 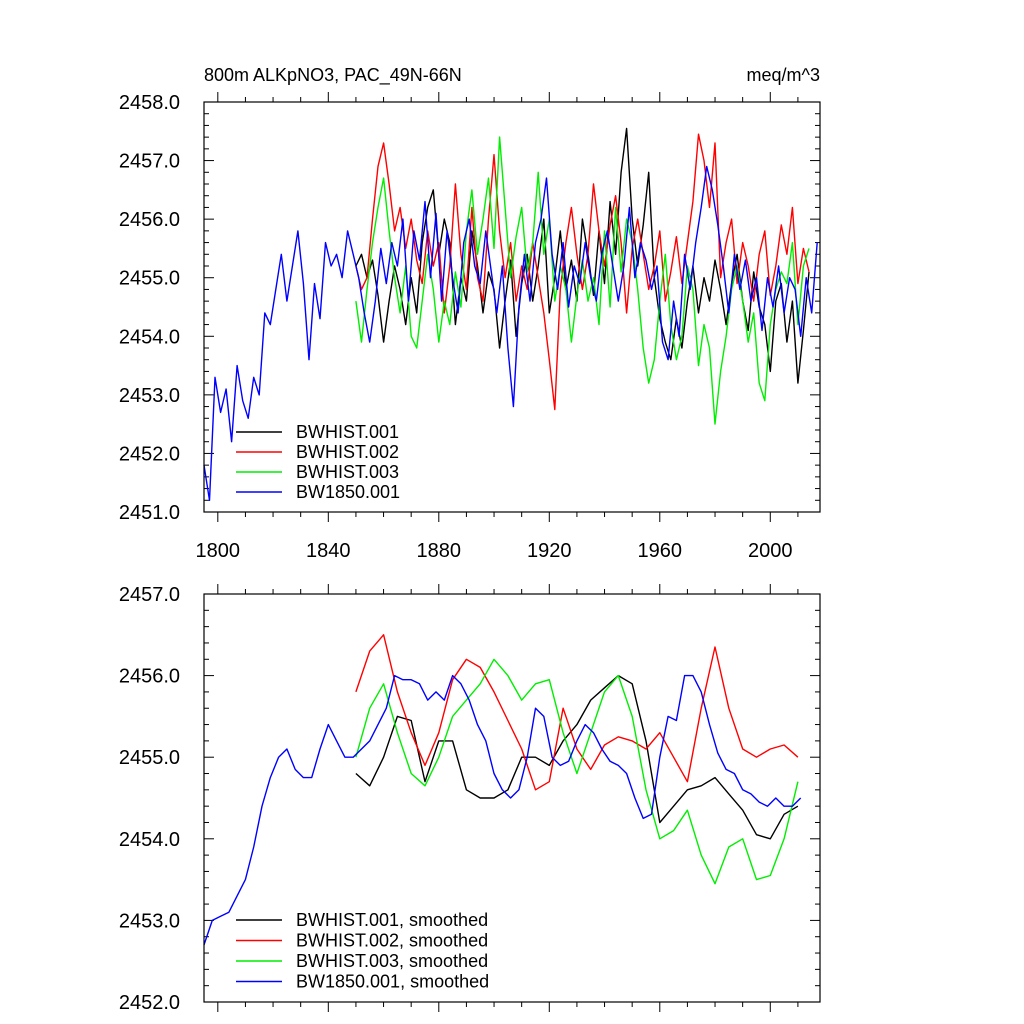 What do you see at coordinates (439, 551) in the screenshot?
I see `x-tick-label: 1880` at bounding box center [439, 551].